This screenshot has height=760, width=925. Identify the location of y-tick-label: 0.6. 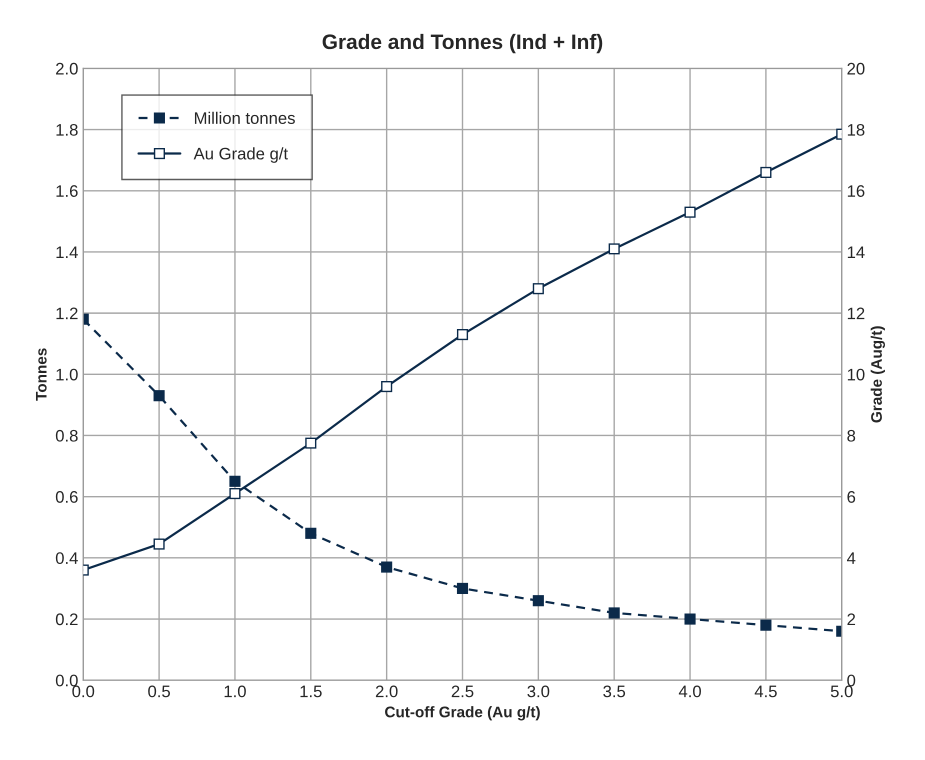
(67, 497).